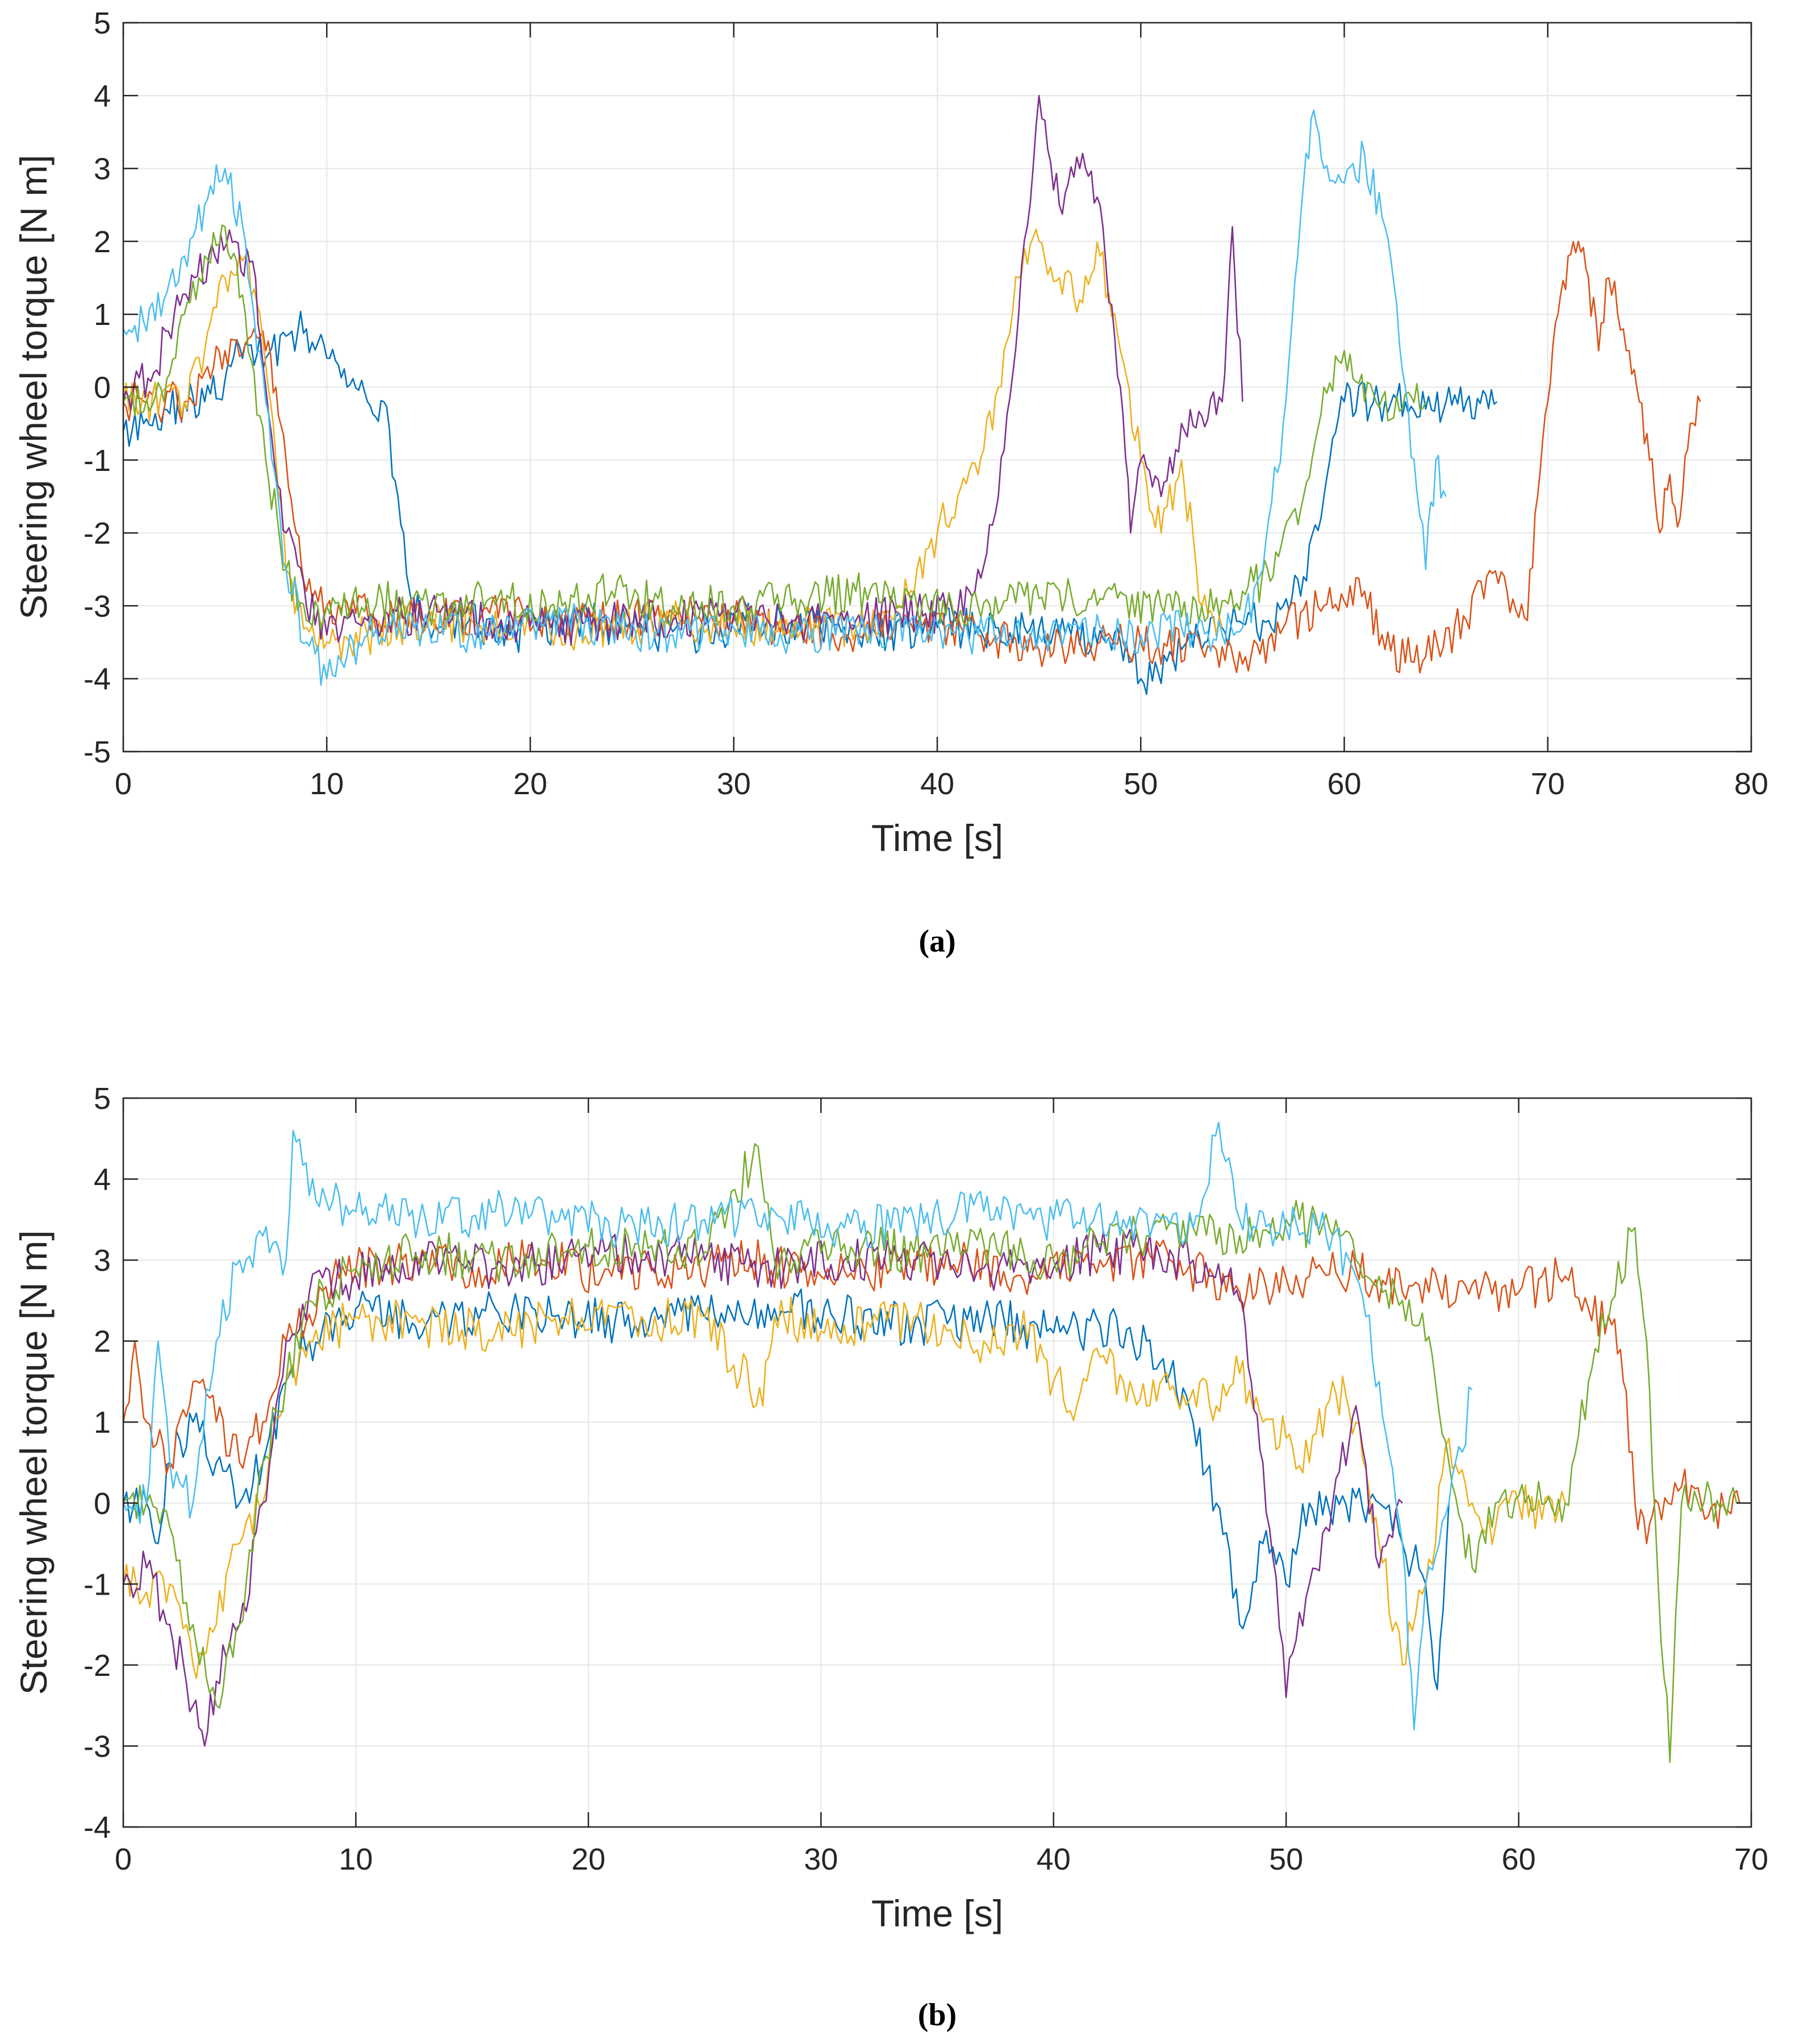 The height and width of the screenshot is (2044, 1795). What do you see at coordinates (98, 752) in the screenshot?
I see `y-tick-label: -5` at bounding box center [98, 752].